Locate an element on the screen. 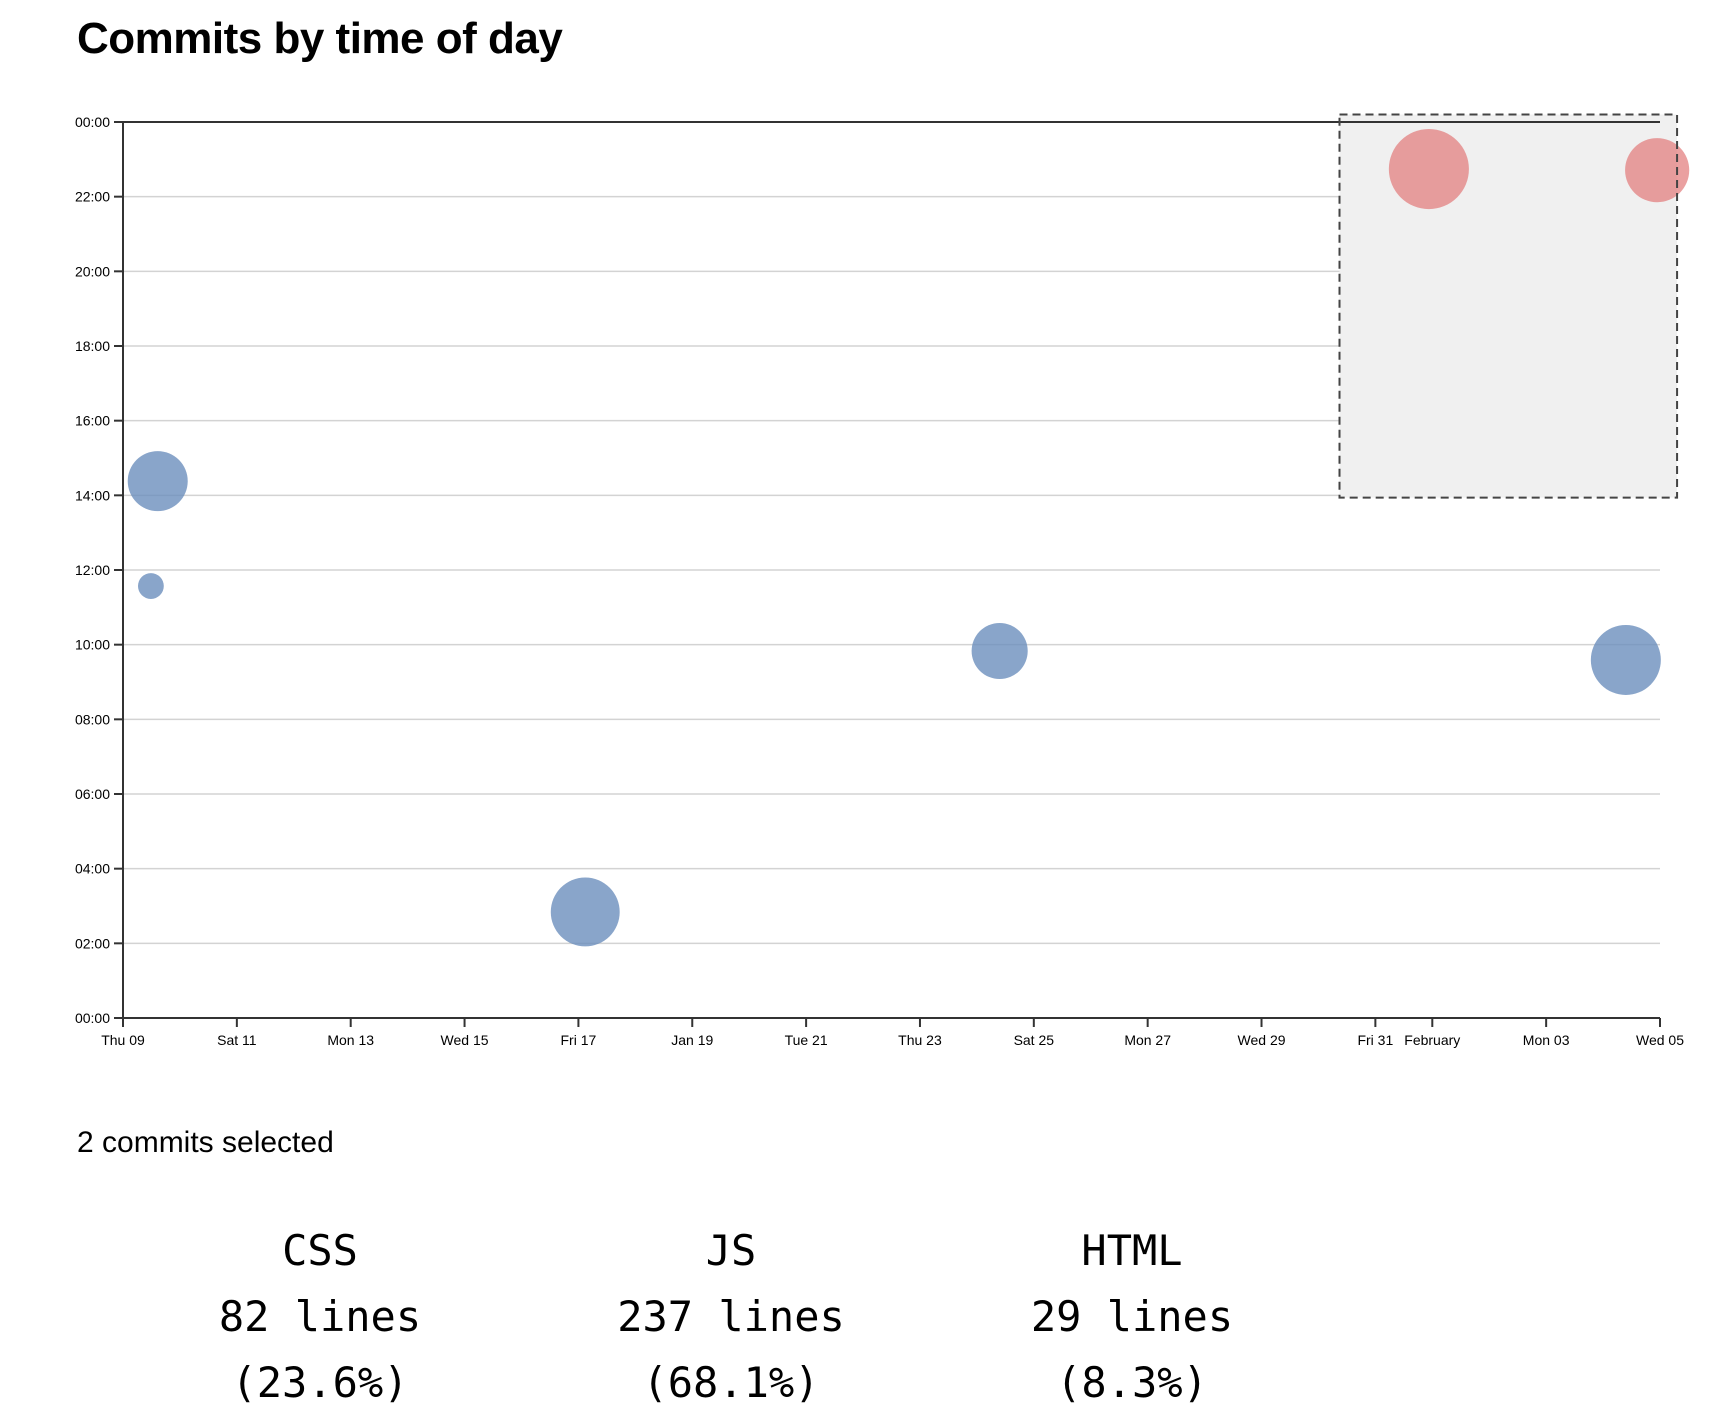 This screenshot has height=1420, width=1718. x-tick-label: Sat 25 is located at coordinates (1034, 1040).